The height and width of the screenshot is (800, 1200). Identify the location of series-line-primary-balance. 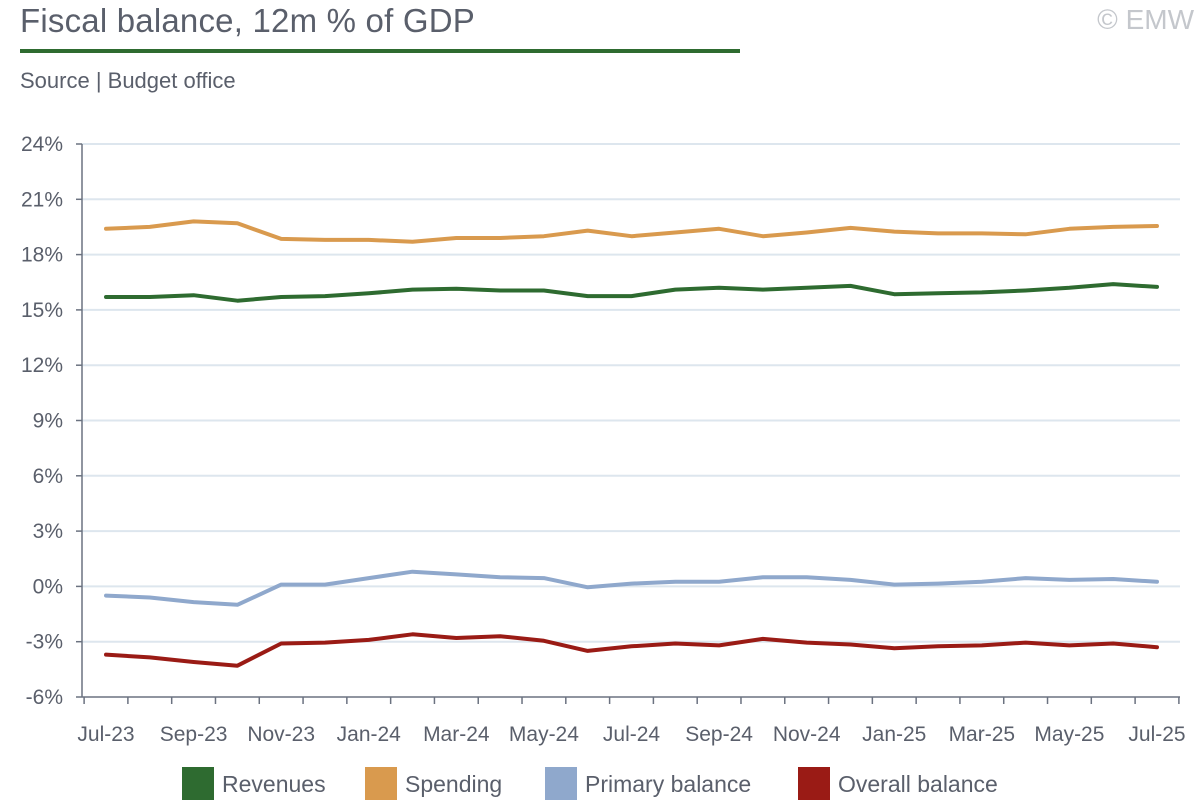
(631, 588).